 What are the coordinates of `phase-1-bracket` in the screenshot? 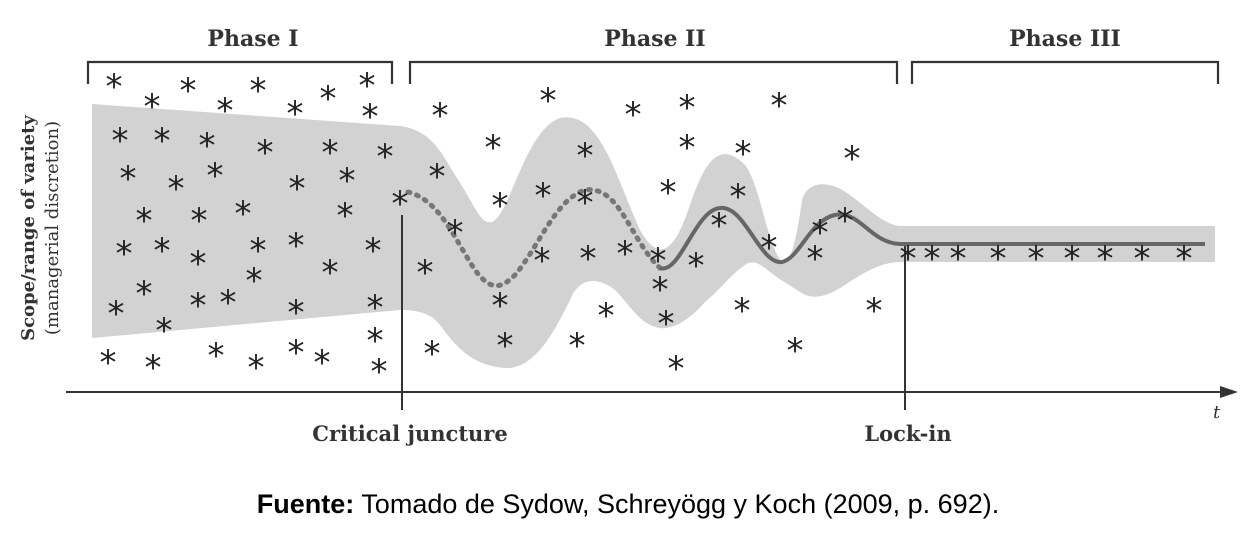 It's located at (240, 72).